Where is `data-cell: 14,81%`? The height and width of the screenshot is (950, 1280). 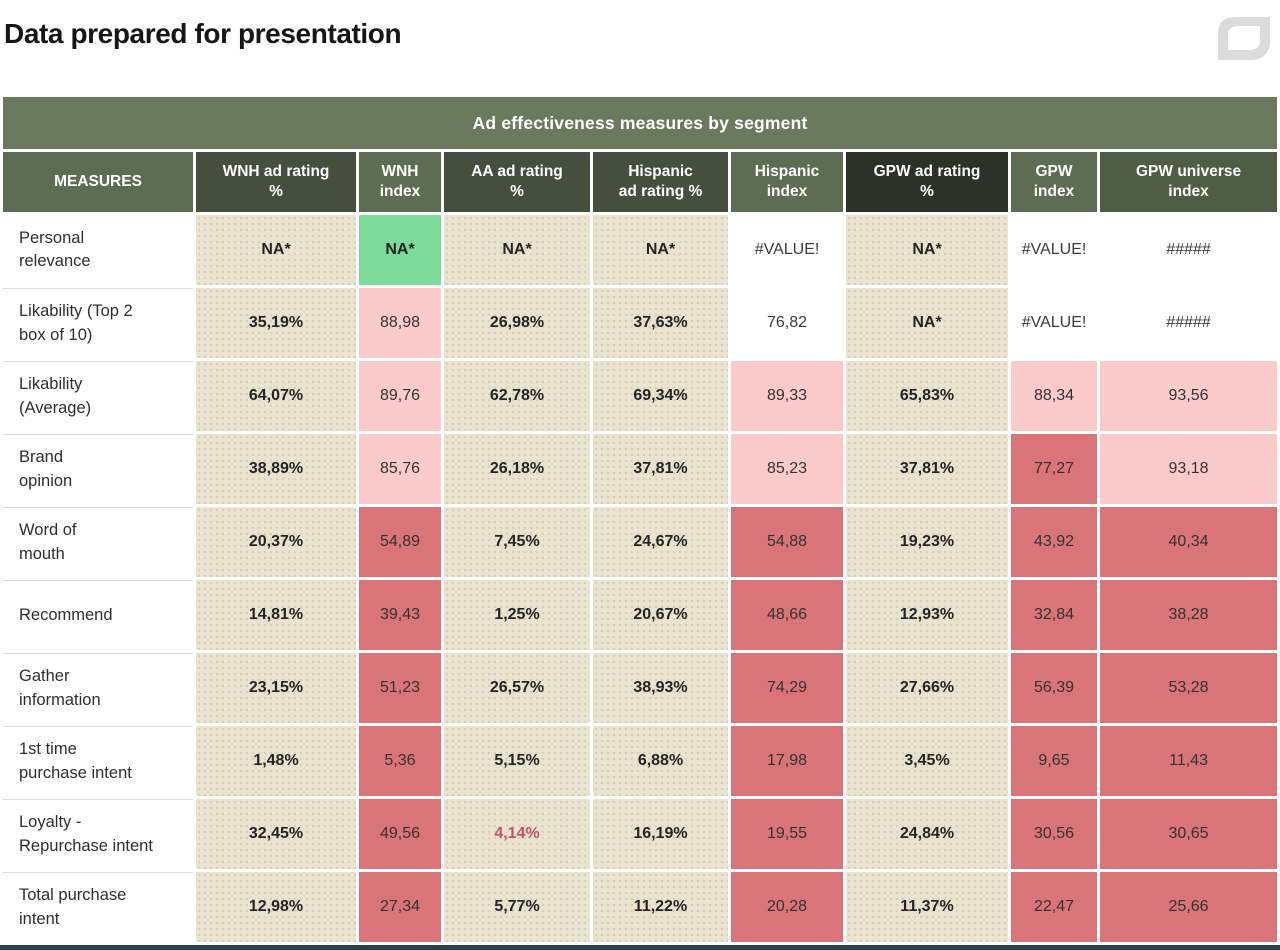
data-cell: 14,81% is located at coordinates (276, 615).